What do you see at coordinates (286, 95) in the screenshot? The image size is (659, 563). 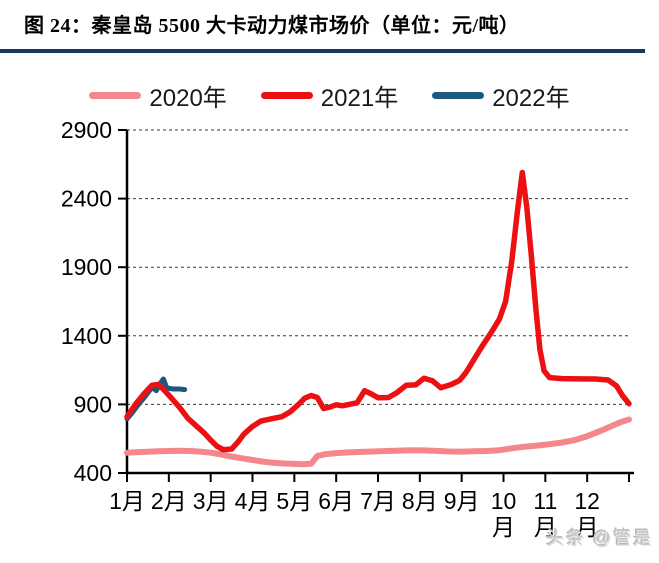 I see `legend-swatch-2021` at bounding box center [286, 95].